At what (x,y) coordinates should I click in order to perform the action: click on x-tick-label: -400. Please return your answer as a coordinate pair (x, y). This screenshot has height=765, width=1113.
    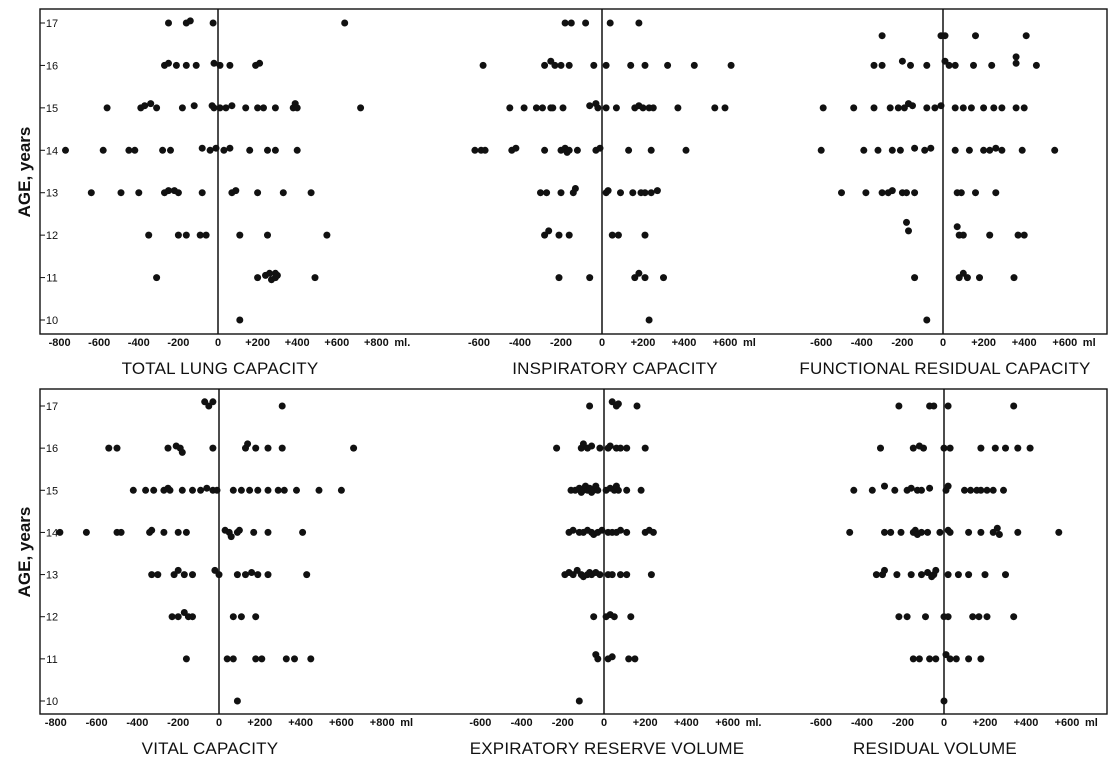
    Looking at the image, I should click on (862, 343).